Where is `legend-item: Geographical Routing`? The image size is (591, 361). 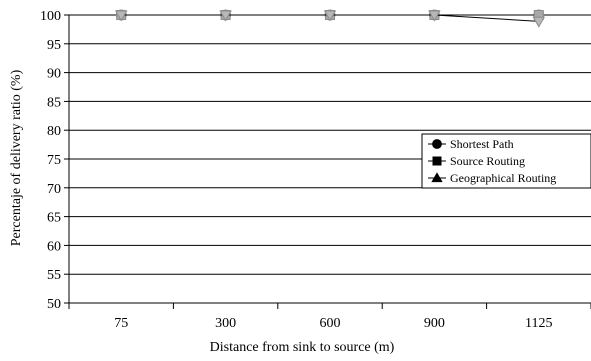 legend-item: Geographical Routing is located at coordinates (492, 178).